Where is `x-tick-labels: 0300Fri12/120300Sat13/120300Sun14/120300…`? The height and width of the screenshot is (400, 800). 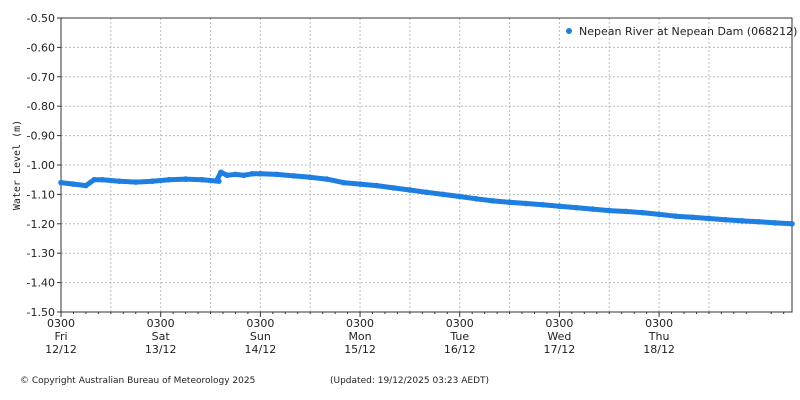 x-tick-labels: 0300Fri12/120300Sat13/120300Sun14/120300… is located at coordinates (360, 336).